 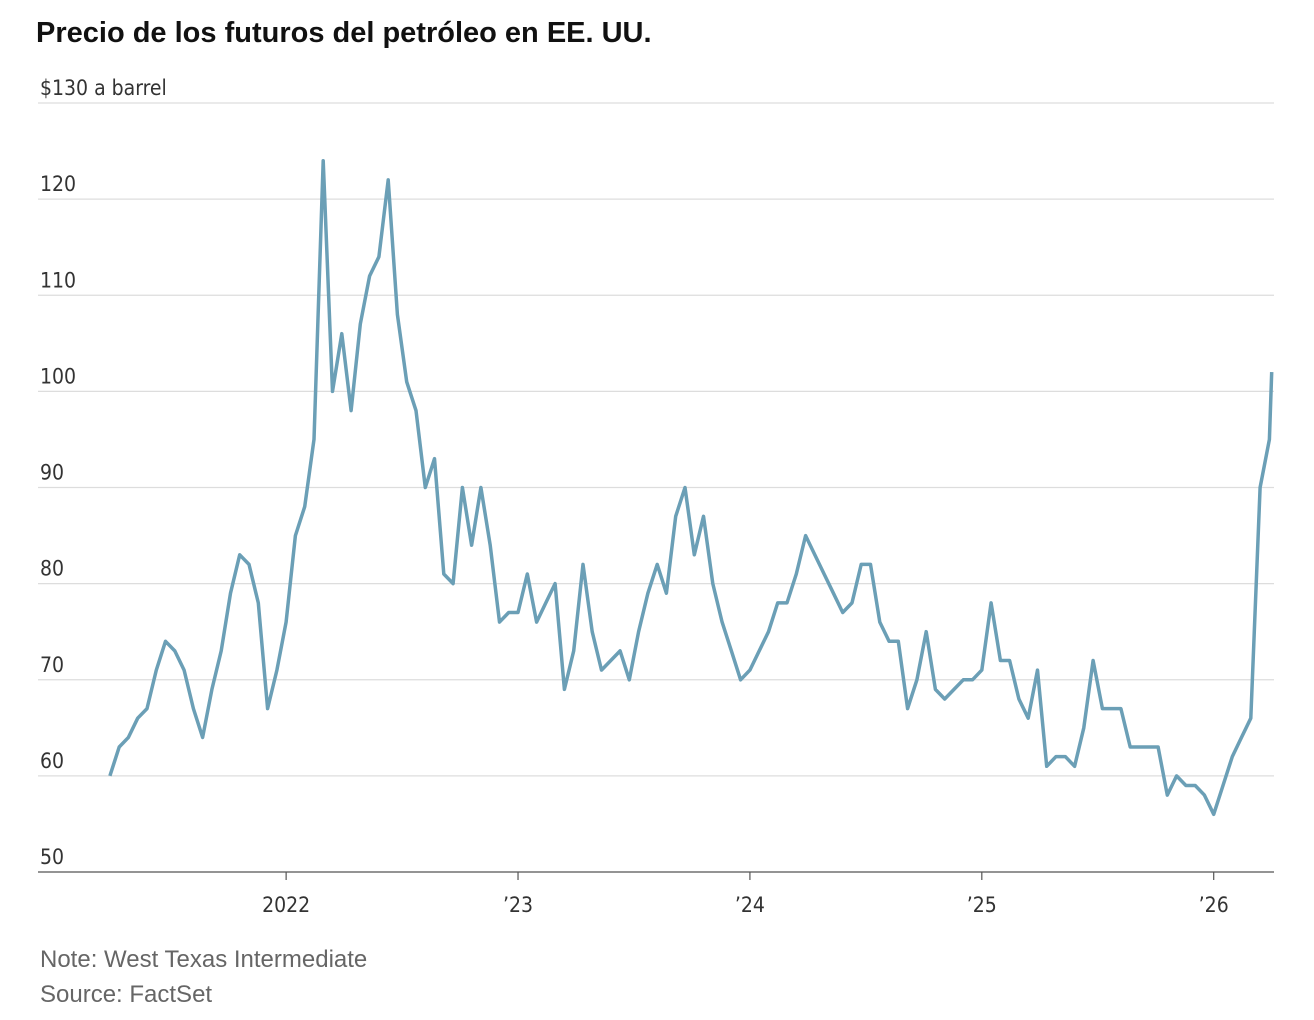 I want to click on x-tick-label: ’25, so click(x=982, y=905).